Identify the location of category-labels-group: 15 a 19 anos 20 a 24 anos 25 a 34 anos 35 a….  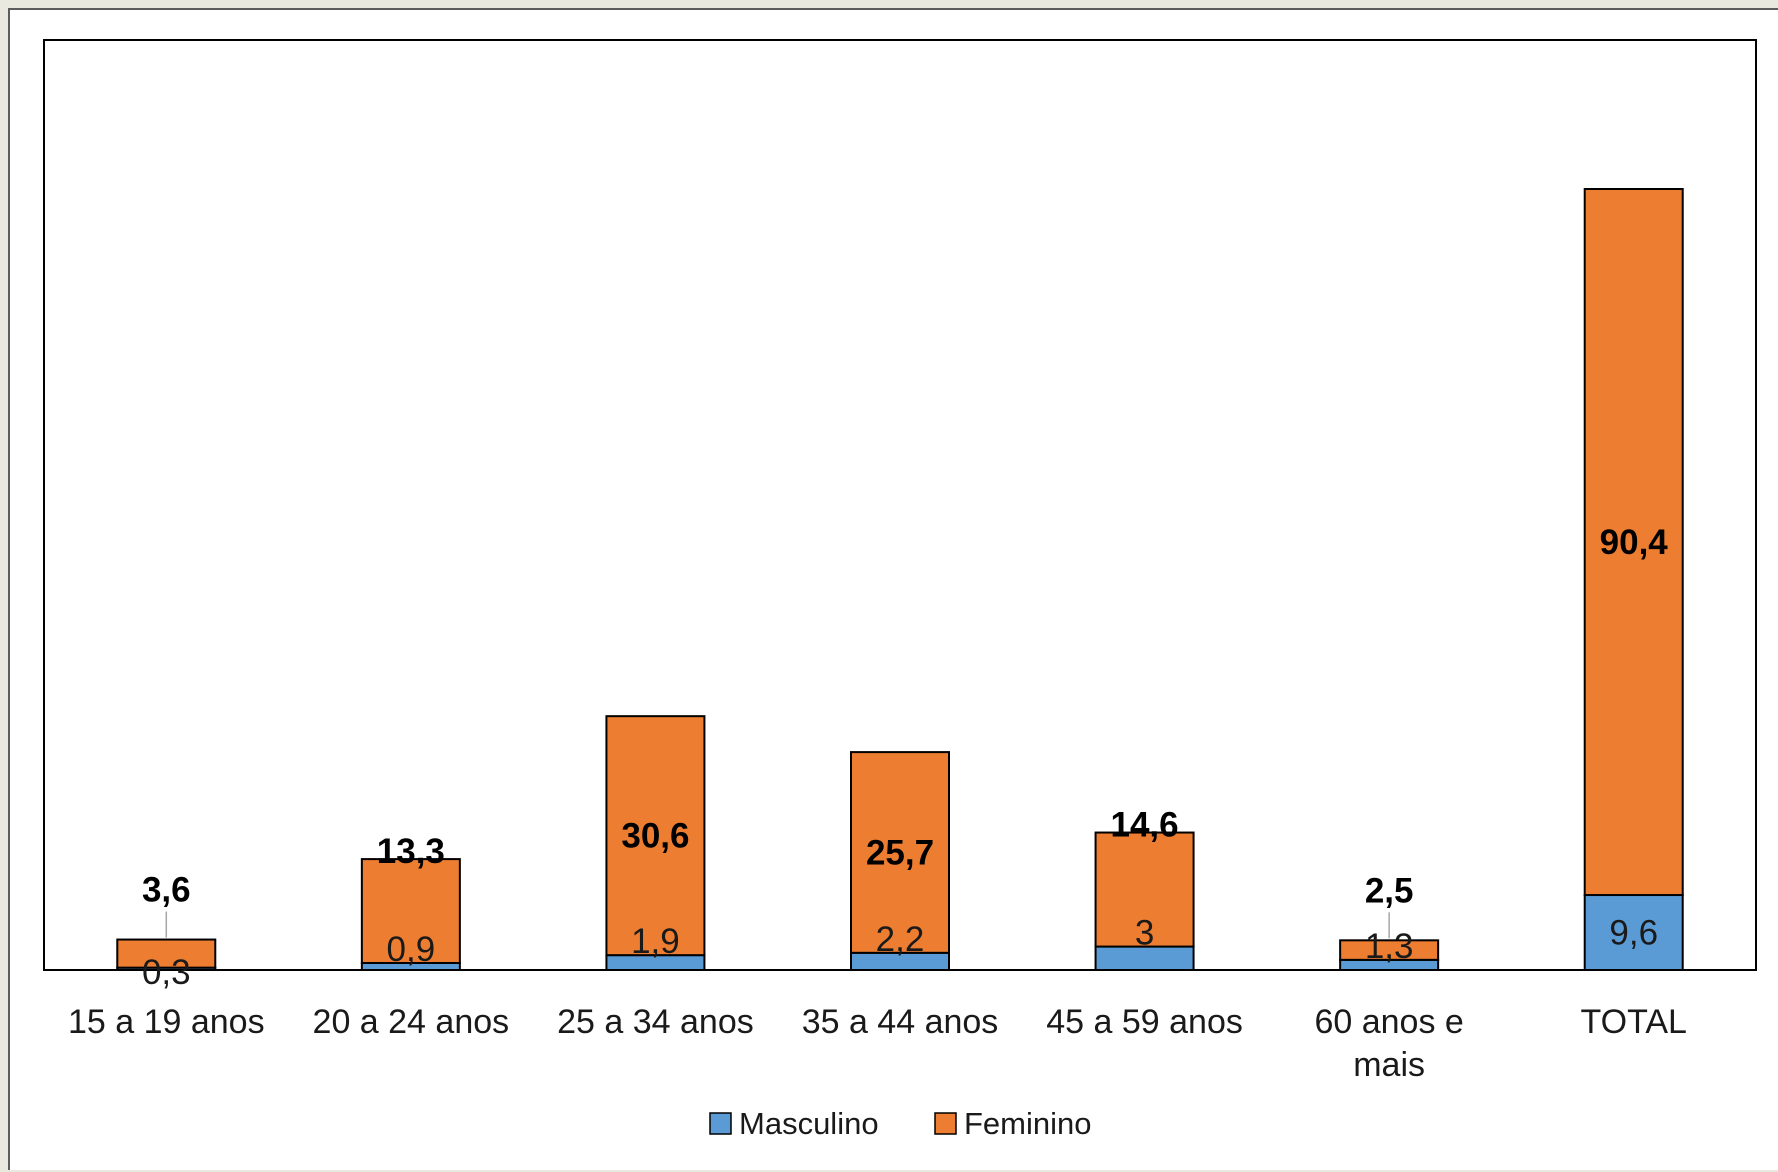
(877, 1043).